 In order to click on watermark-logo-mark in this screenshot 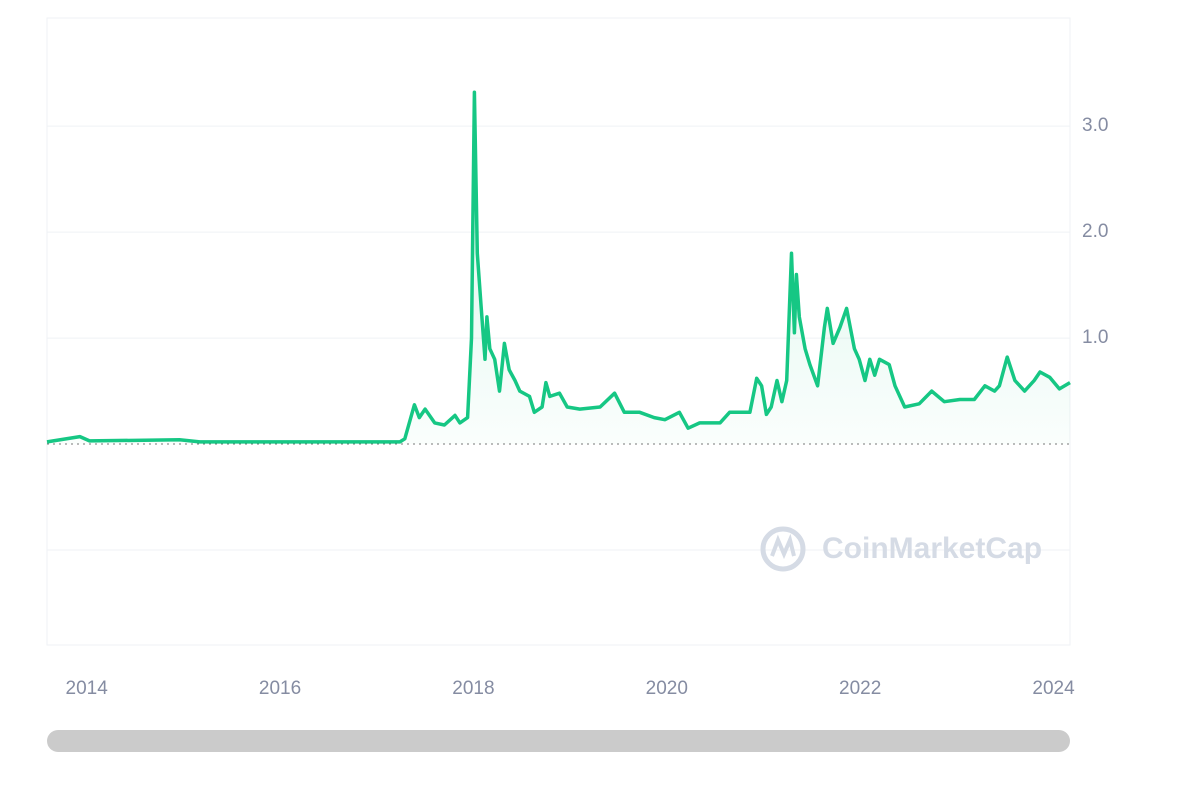, I will do `click(783, 546)`.